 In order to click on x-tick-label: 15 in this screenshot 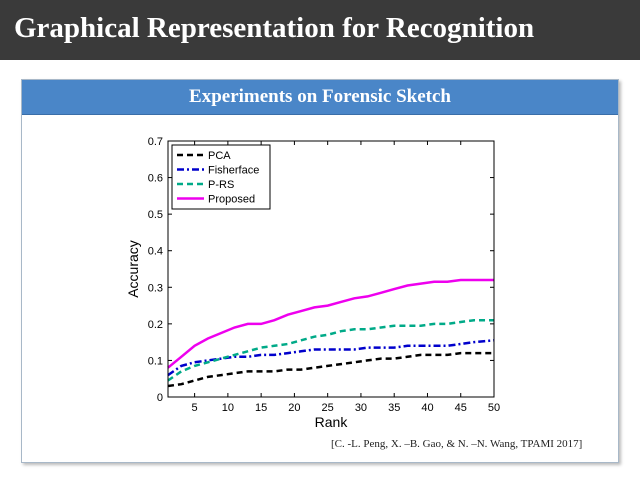, I will do `click(261, 408)`.